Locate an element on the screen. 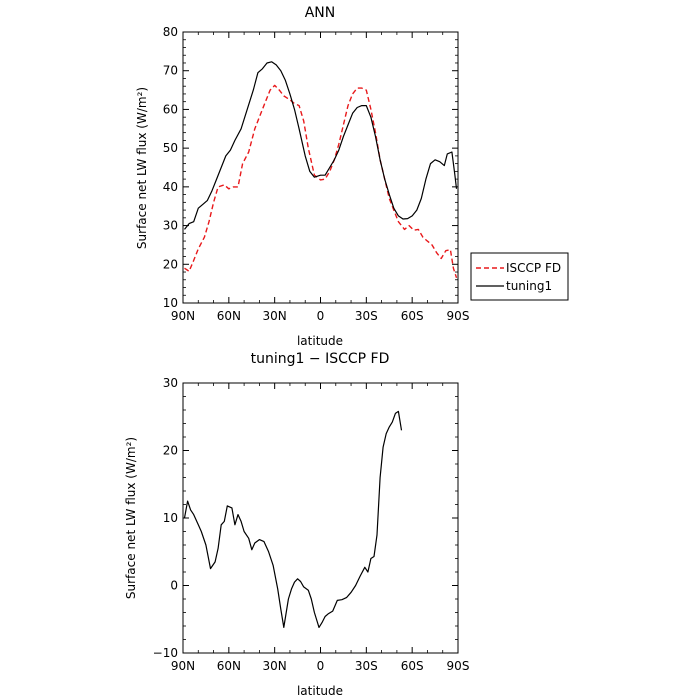 The height and width of the screenshot is (700, 700). top-x-tick-labels: 90N 60N 30N 0 30S 60S 90S is located at coordinates (320, 316).